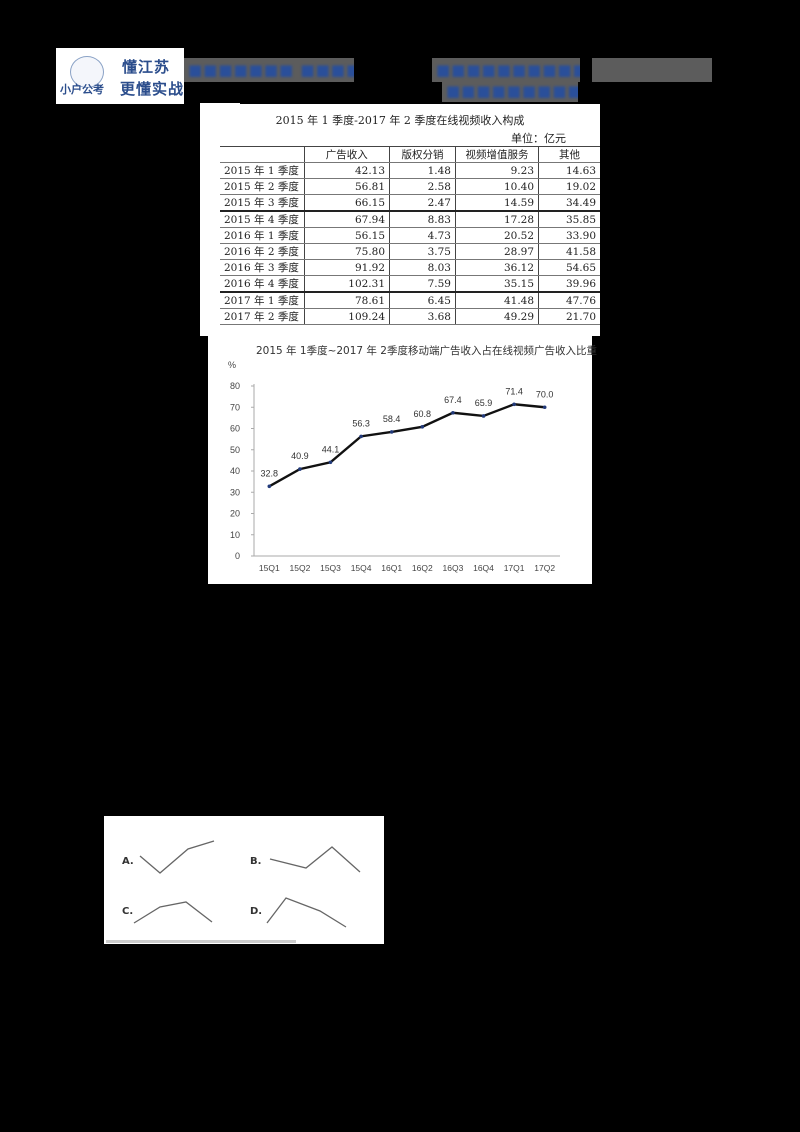 Image resolution: width=800 pixels, height=1132 pixels. What do you see at coordinates (331, 449) in the screenshot?
I see `data-label: 44.1` at bounding box center [331, 449].